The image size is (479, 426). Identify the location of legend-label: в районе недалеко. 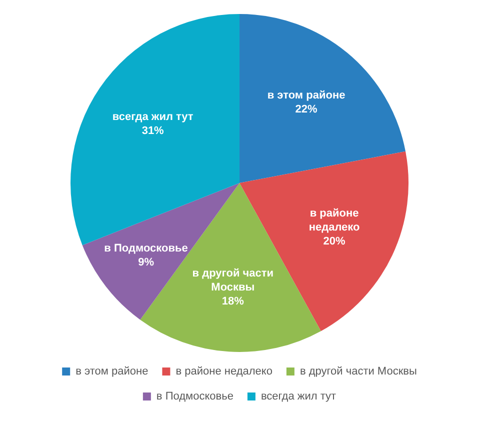
(224, 372).